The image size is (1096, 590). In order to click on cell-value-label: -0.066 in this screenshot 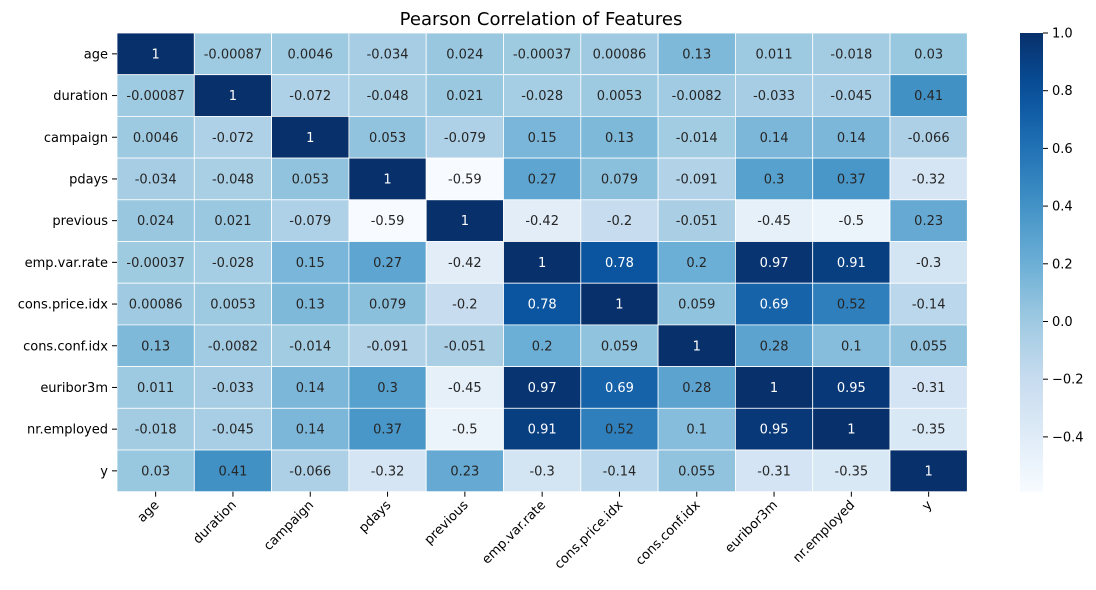, I will do `click(929, 138)`.